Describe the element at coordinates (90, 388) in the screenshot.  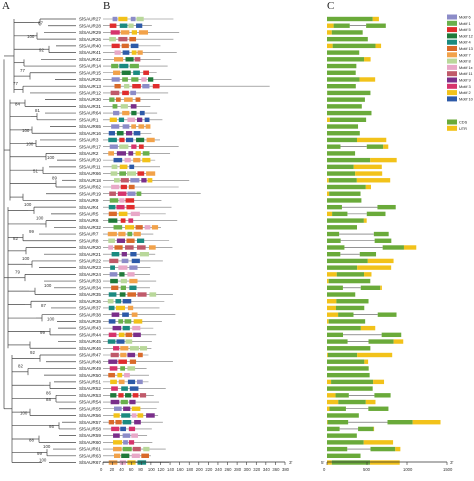
I see `gene-label: SlSAUR52` at that location.